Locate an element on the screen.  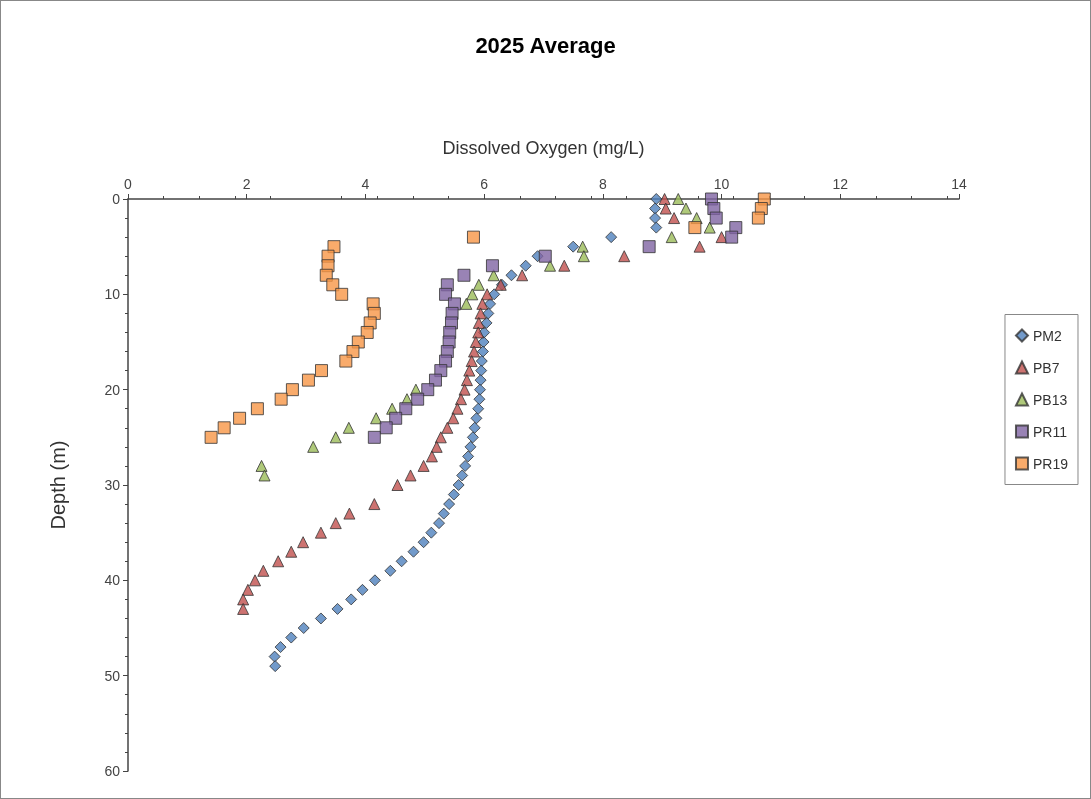
x-tick-label: 6 is located at coordinates (484, 184).